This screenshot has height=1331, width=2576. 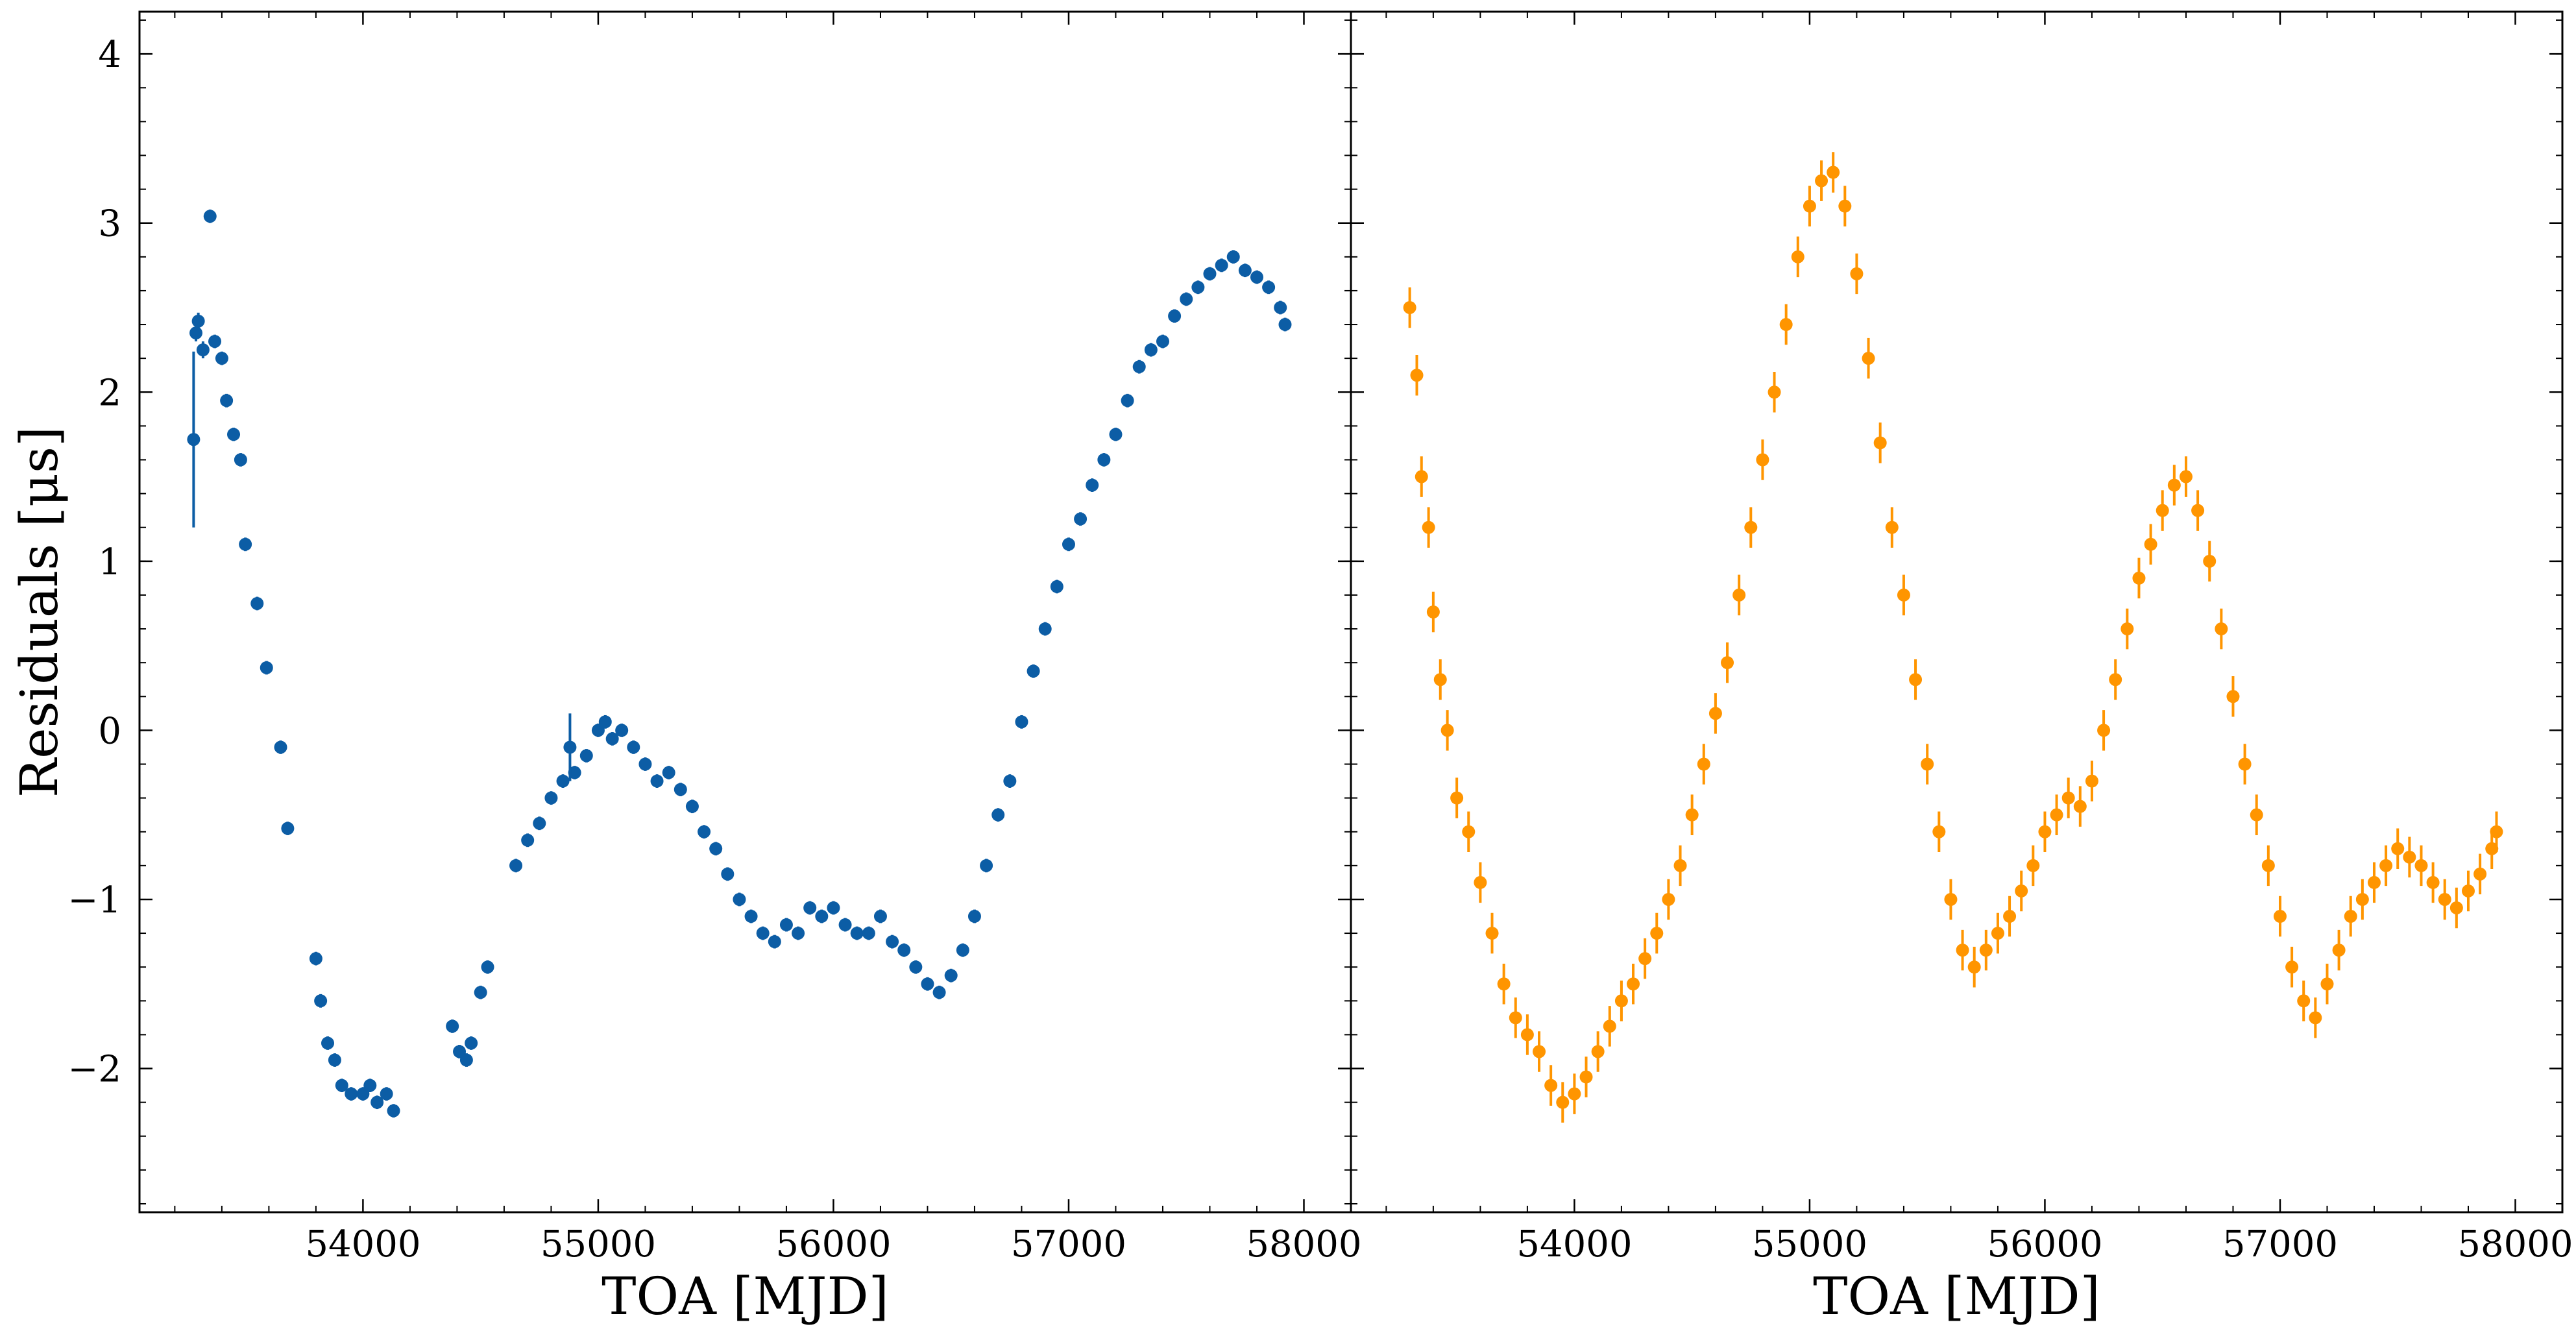 I want to click on x-tick-label: 58000, so click(x=2515, y=1244).